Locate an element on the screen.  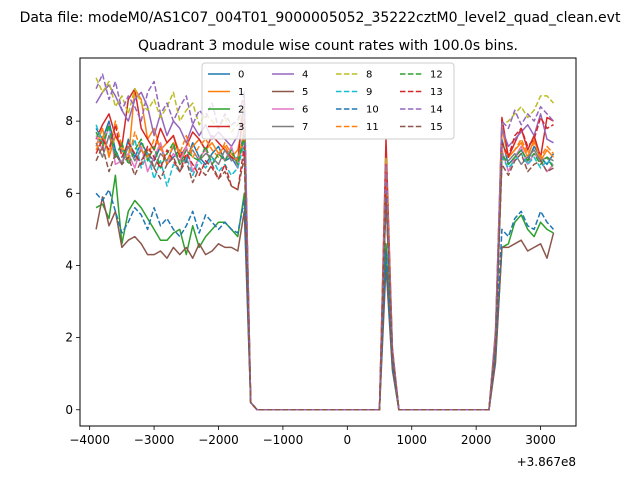
legend-label-7: 7 is located at coordinates (305, 127).